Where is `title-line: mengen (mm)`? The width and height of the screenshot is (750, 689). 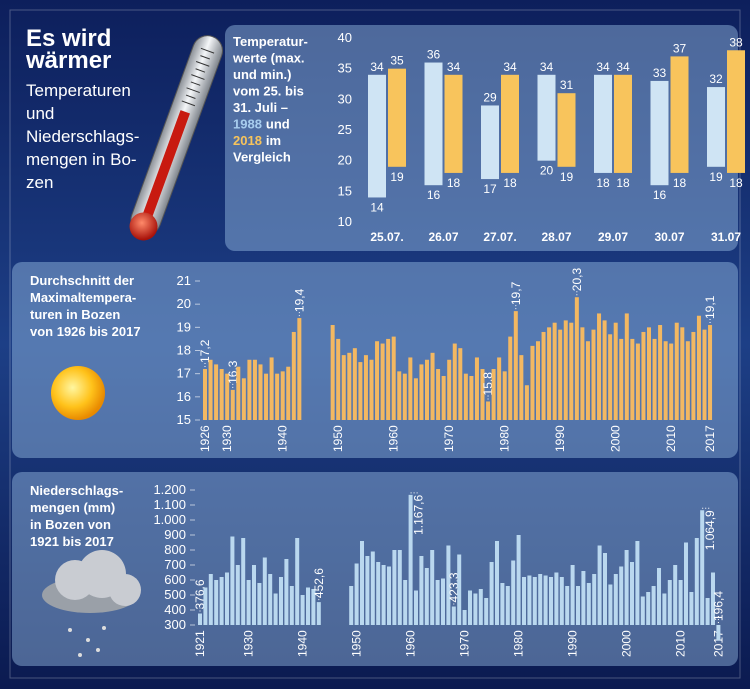
title-line: mengen (mm) is located at coordinates (72, 507).